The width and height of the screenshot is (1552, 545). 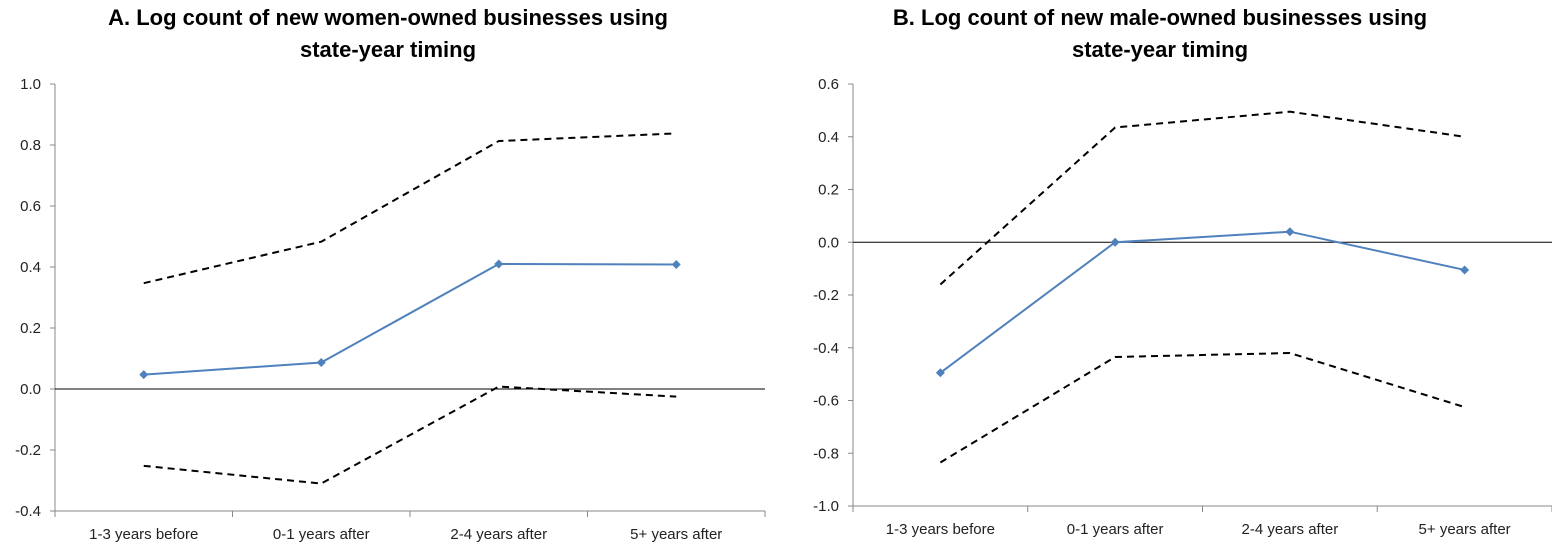 What do you see at coordinates (676, 534) in the screenshot?
I see `x-tick-label-a: 5+ years after` at bounding box center [676, 534].